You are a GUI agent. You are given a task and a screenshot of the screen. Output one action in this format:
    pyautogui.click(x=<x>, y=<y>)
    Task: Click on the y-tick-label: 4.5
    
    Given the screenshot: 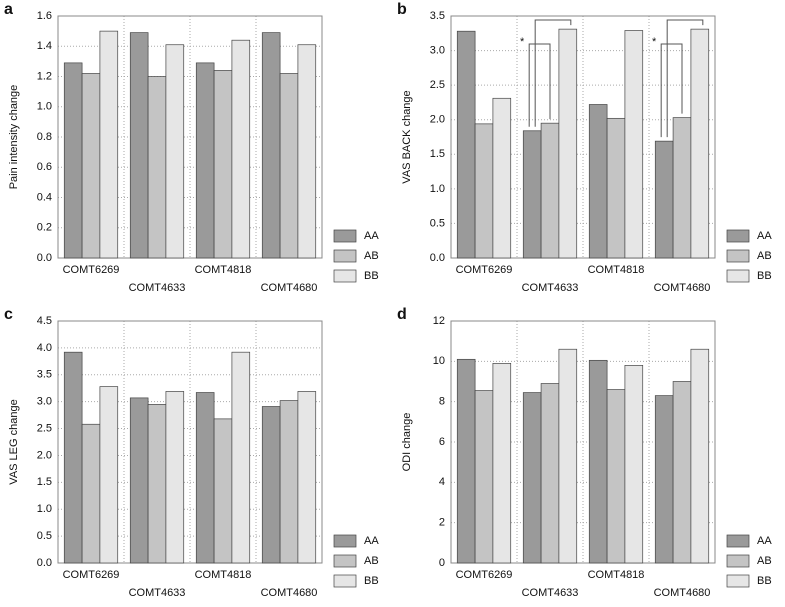 What is the action you would take?
    pyautogui.click(x=44, y=321)
    